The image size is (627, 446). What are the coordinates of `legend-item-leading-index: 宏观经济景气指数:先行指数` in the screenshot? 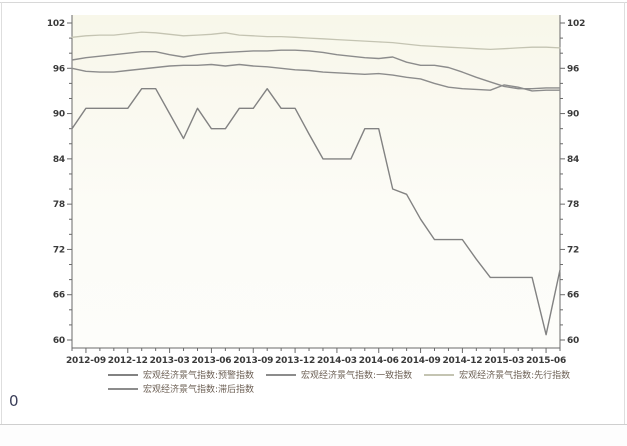 It's located at (497, 374).